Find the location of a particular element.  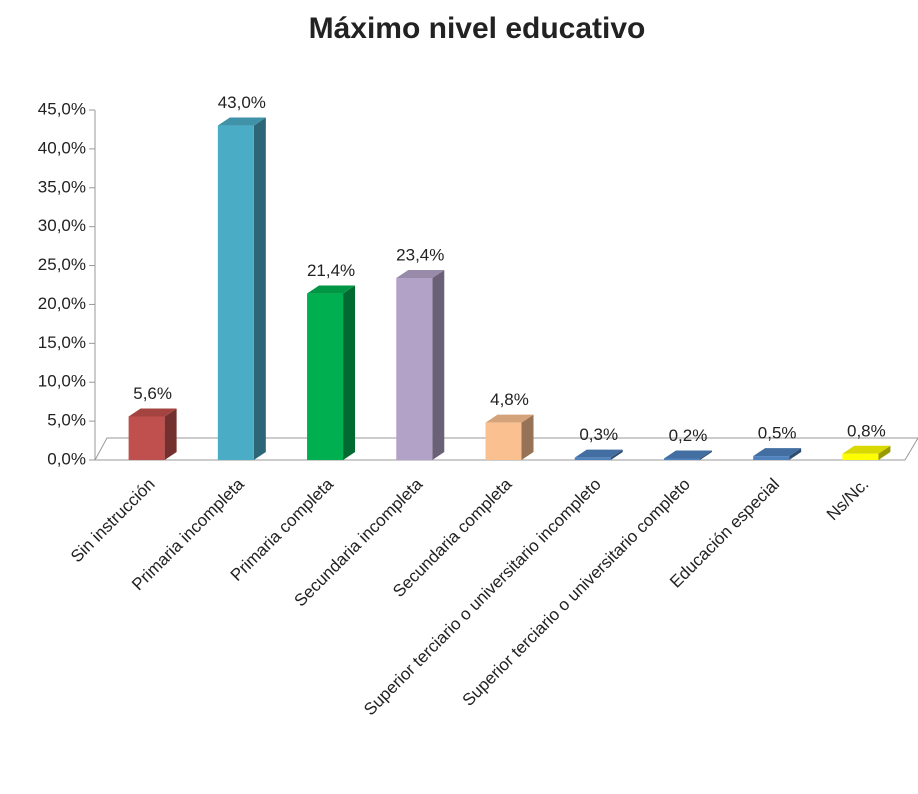

y-tick-label: 0,0% is located at coordinates (66, 458).